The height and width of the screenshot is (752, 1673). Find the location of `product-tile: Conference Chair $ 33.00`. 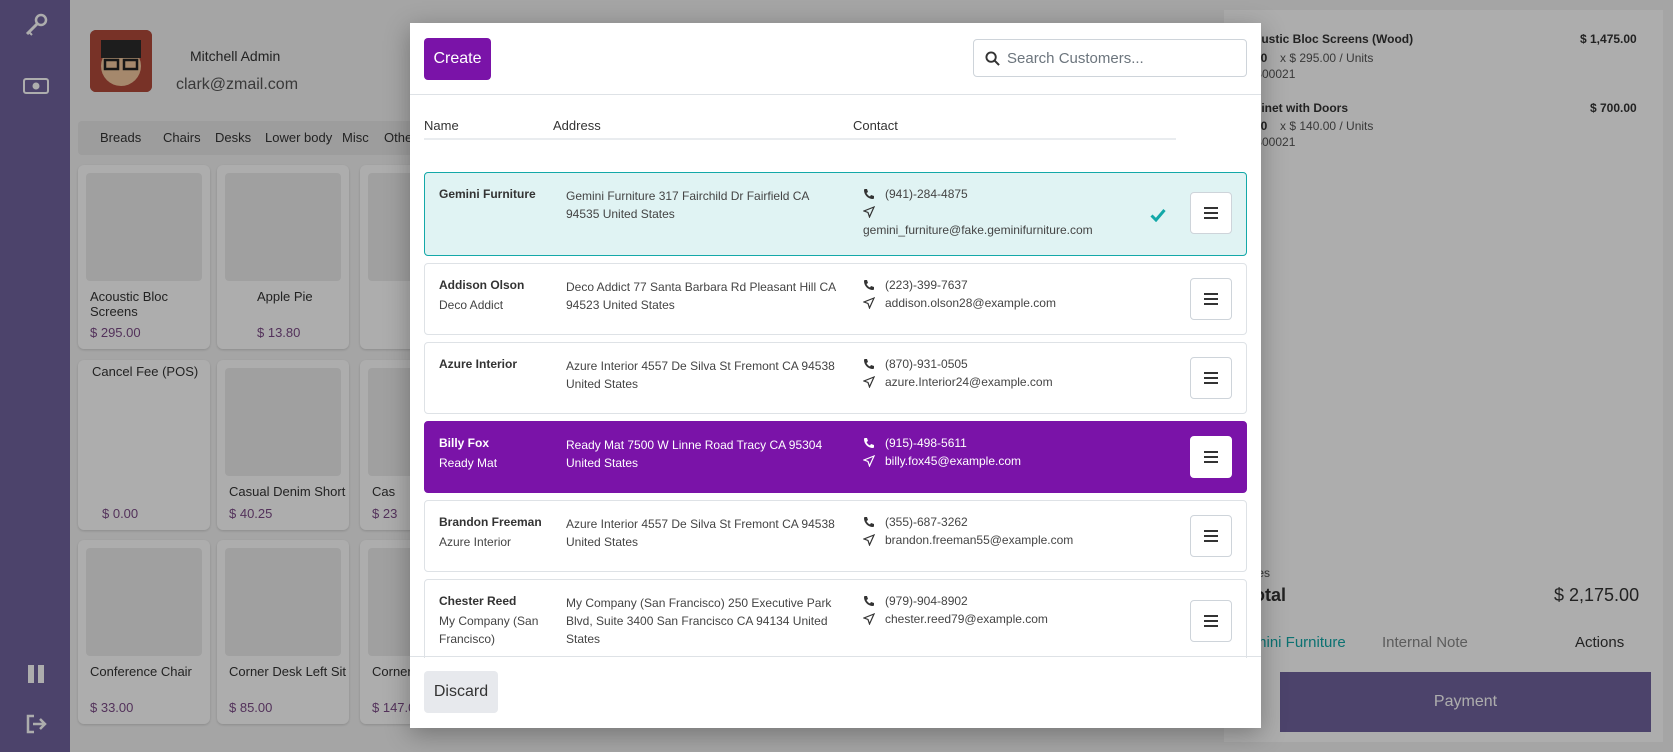

product-tile: Conference Chair $ 33.00 is located at coordinates (144, 632).